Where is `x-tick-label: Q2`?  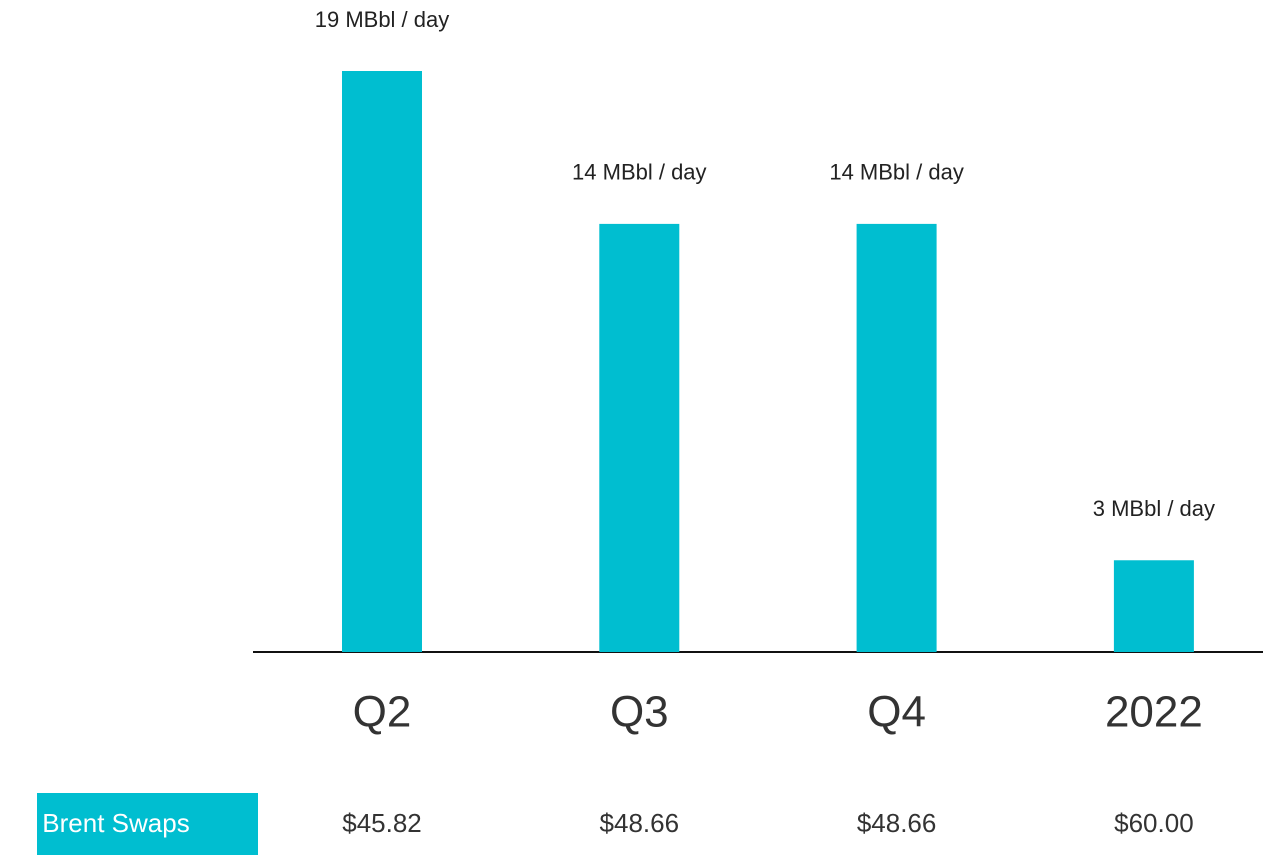
x-tick-label: Q2 is located at coordinates (382, 712).